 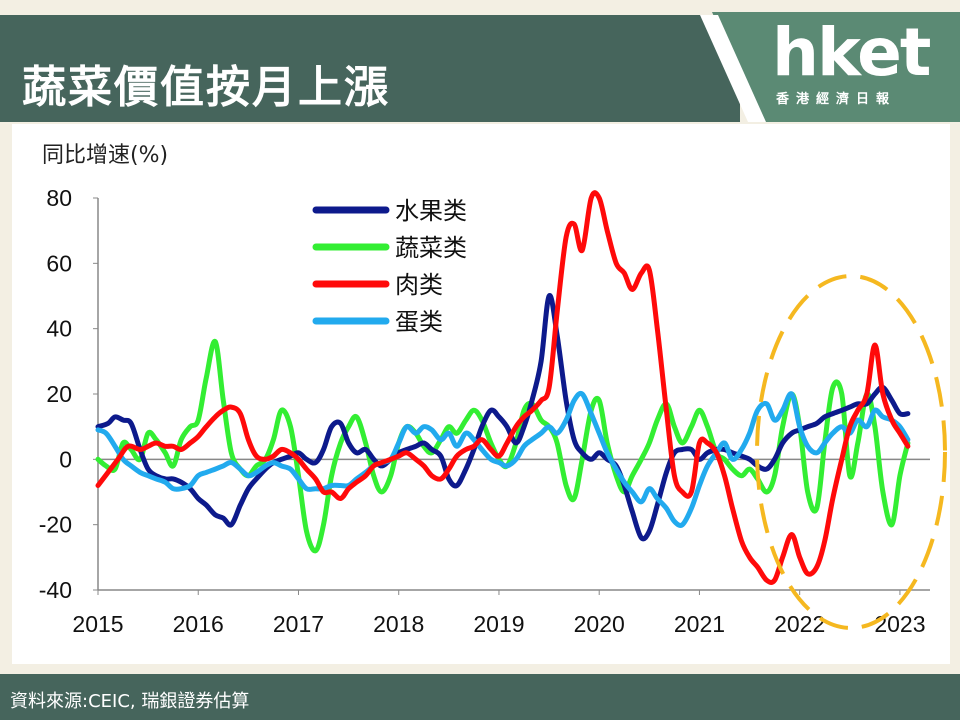 I want to click on x-tick-label: 2021, so click(x=699, y=624).